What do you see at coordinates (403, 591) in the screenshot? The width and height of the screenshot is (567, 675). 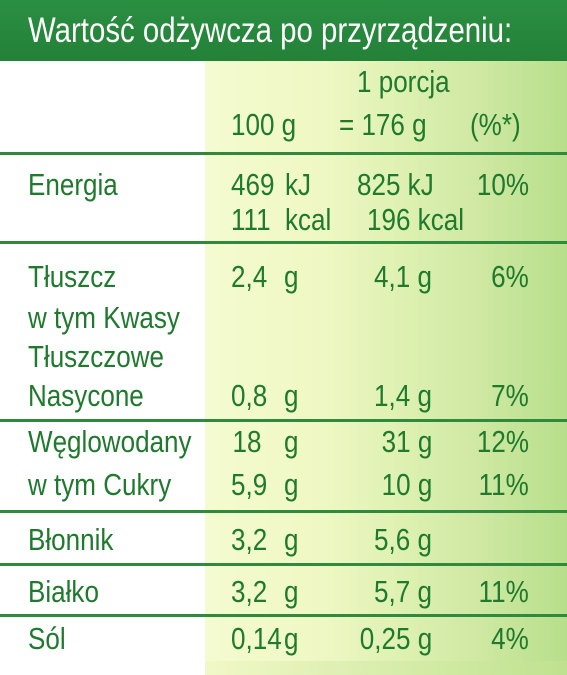 I see `bialko-portion: 5,7 g` at bounding box center [403, 591].